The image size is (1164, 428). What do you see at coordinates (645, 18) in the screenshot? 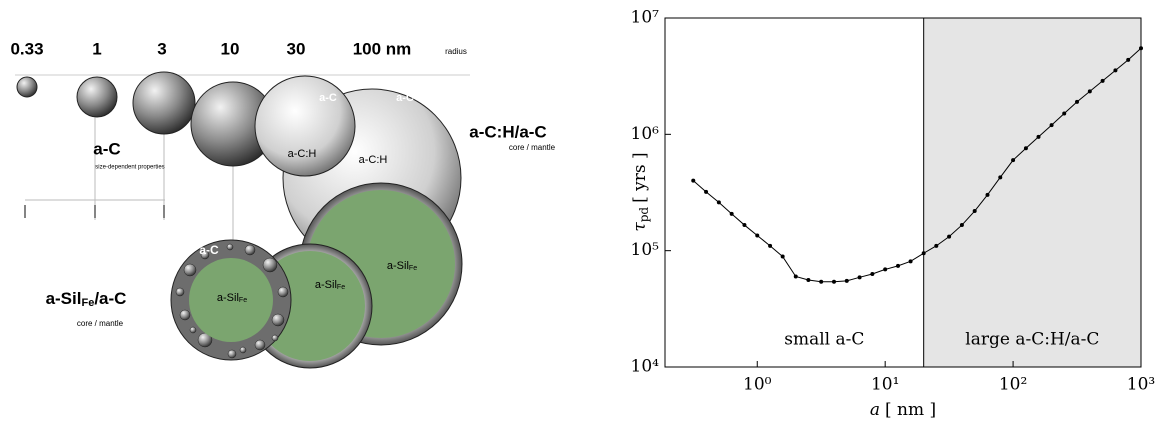
I see `y-tick-label: 10⁷` at bounding box center [645, 18].